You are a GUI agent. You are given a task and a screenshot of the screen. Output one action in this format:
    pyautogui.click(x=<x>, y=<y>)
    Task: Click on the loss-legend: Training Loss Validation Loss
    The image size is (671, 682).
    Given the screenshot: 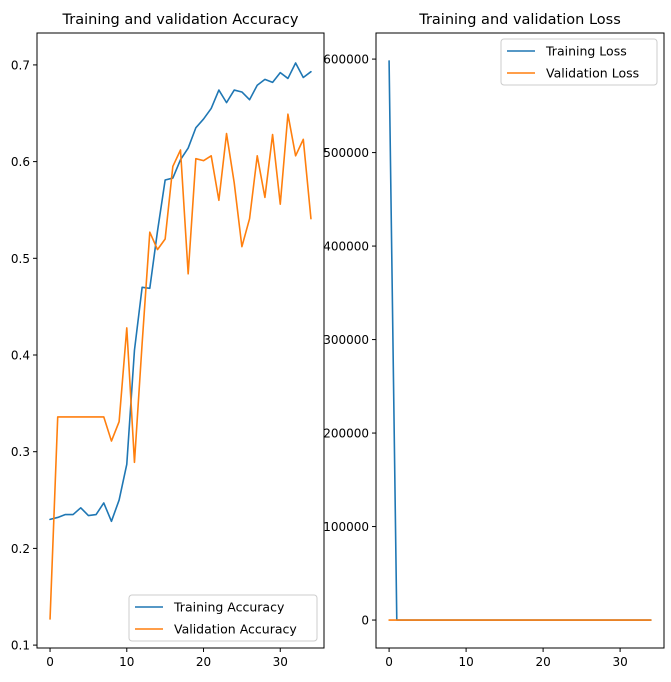 What is the action you would take?
    pyautogui.click(x=579, y=62)
    